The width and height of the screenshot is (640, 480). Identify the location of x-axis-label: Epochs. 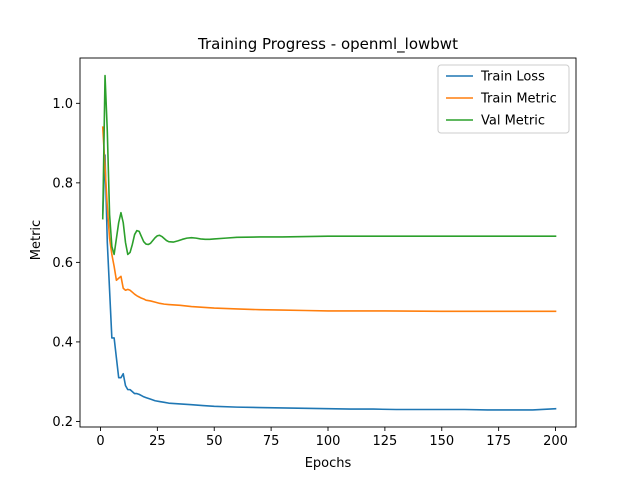
(328, 463).